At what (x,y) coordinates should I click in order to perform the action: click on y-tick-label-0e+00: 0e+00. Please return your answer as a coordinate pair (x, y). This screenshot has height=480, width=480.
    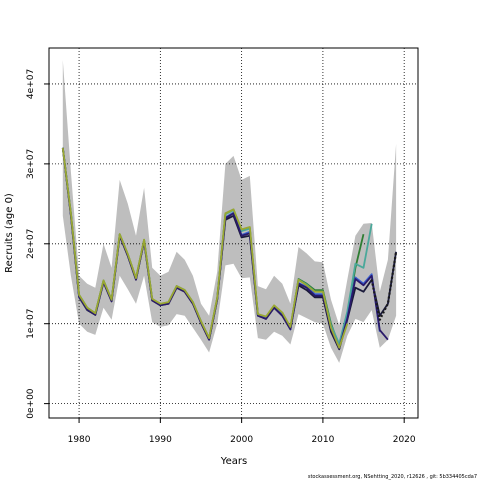
    Looking at the image, I should click on (31, 403).